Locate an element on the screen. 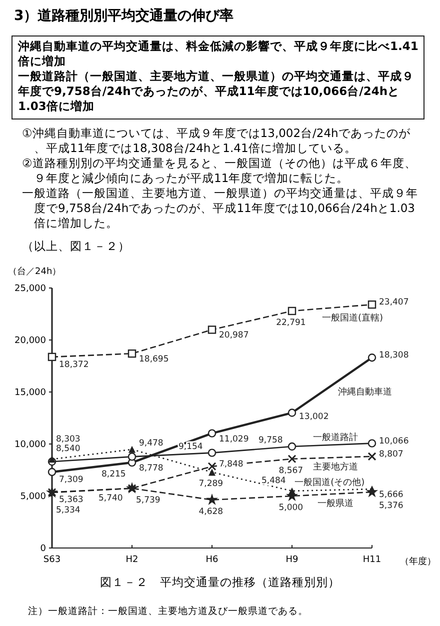 The height and width of the screenshot is (626, 440). text: （以上、図１－２） is located at coordinates (76, 246).